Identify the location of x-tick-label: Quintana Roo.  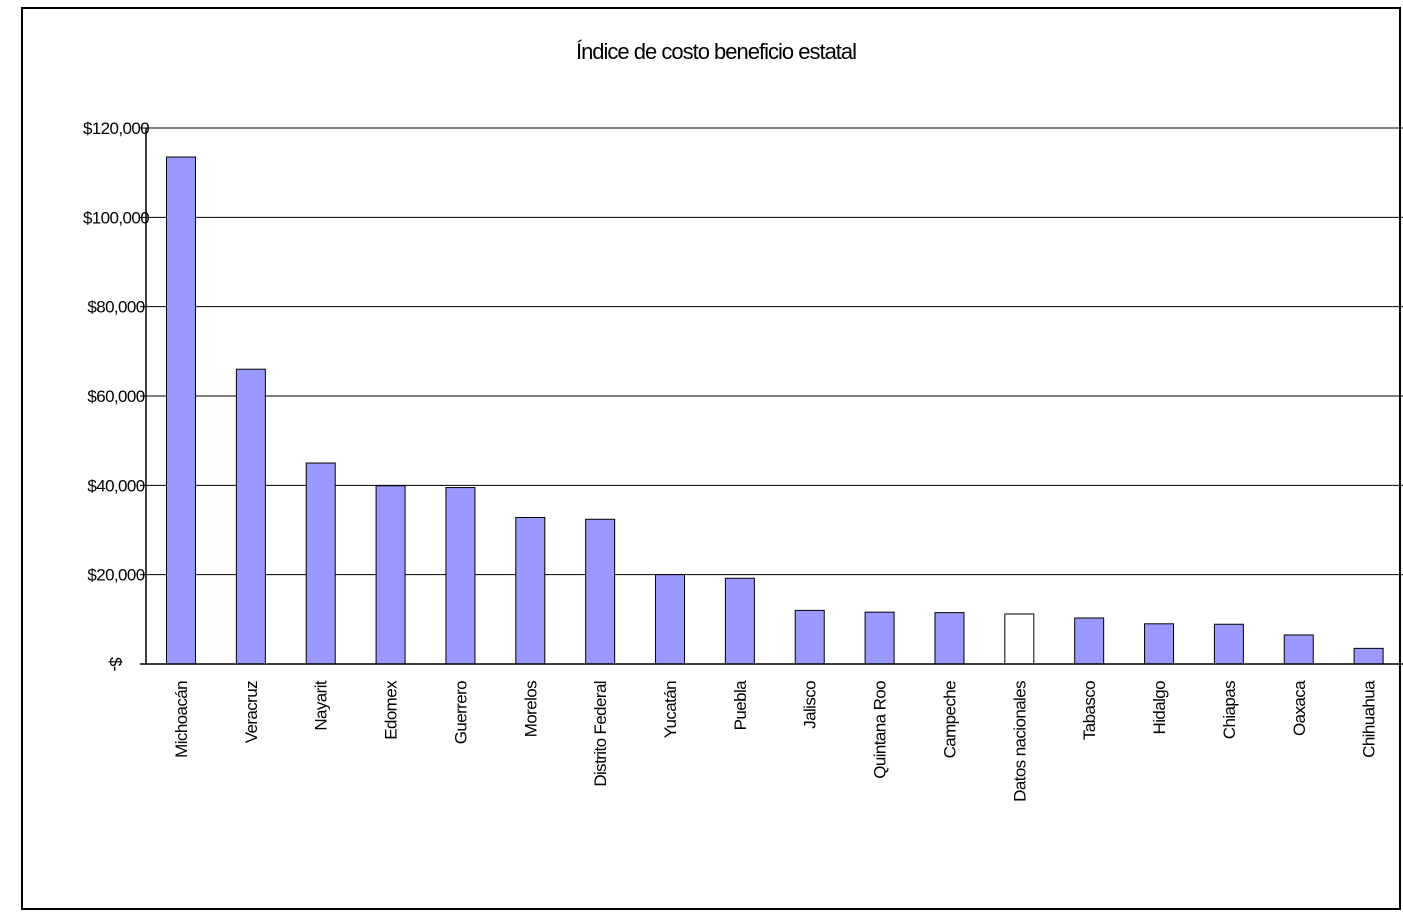
(880, 730).